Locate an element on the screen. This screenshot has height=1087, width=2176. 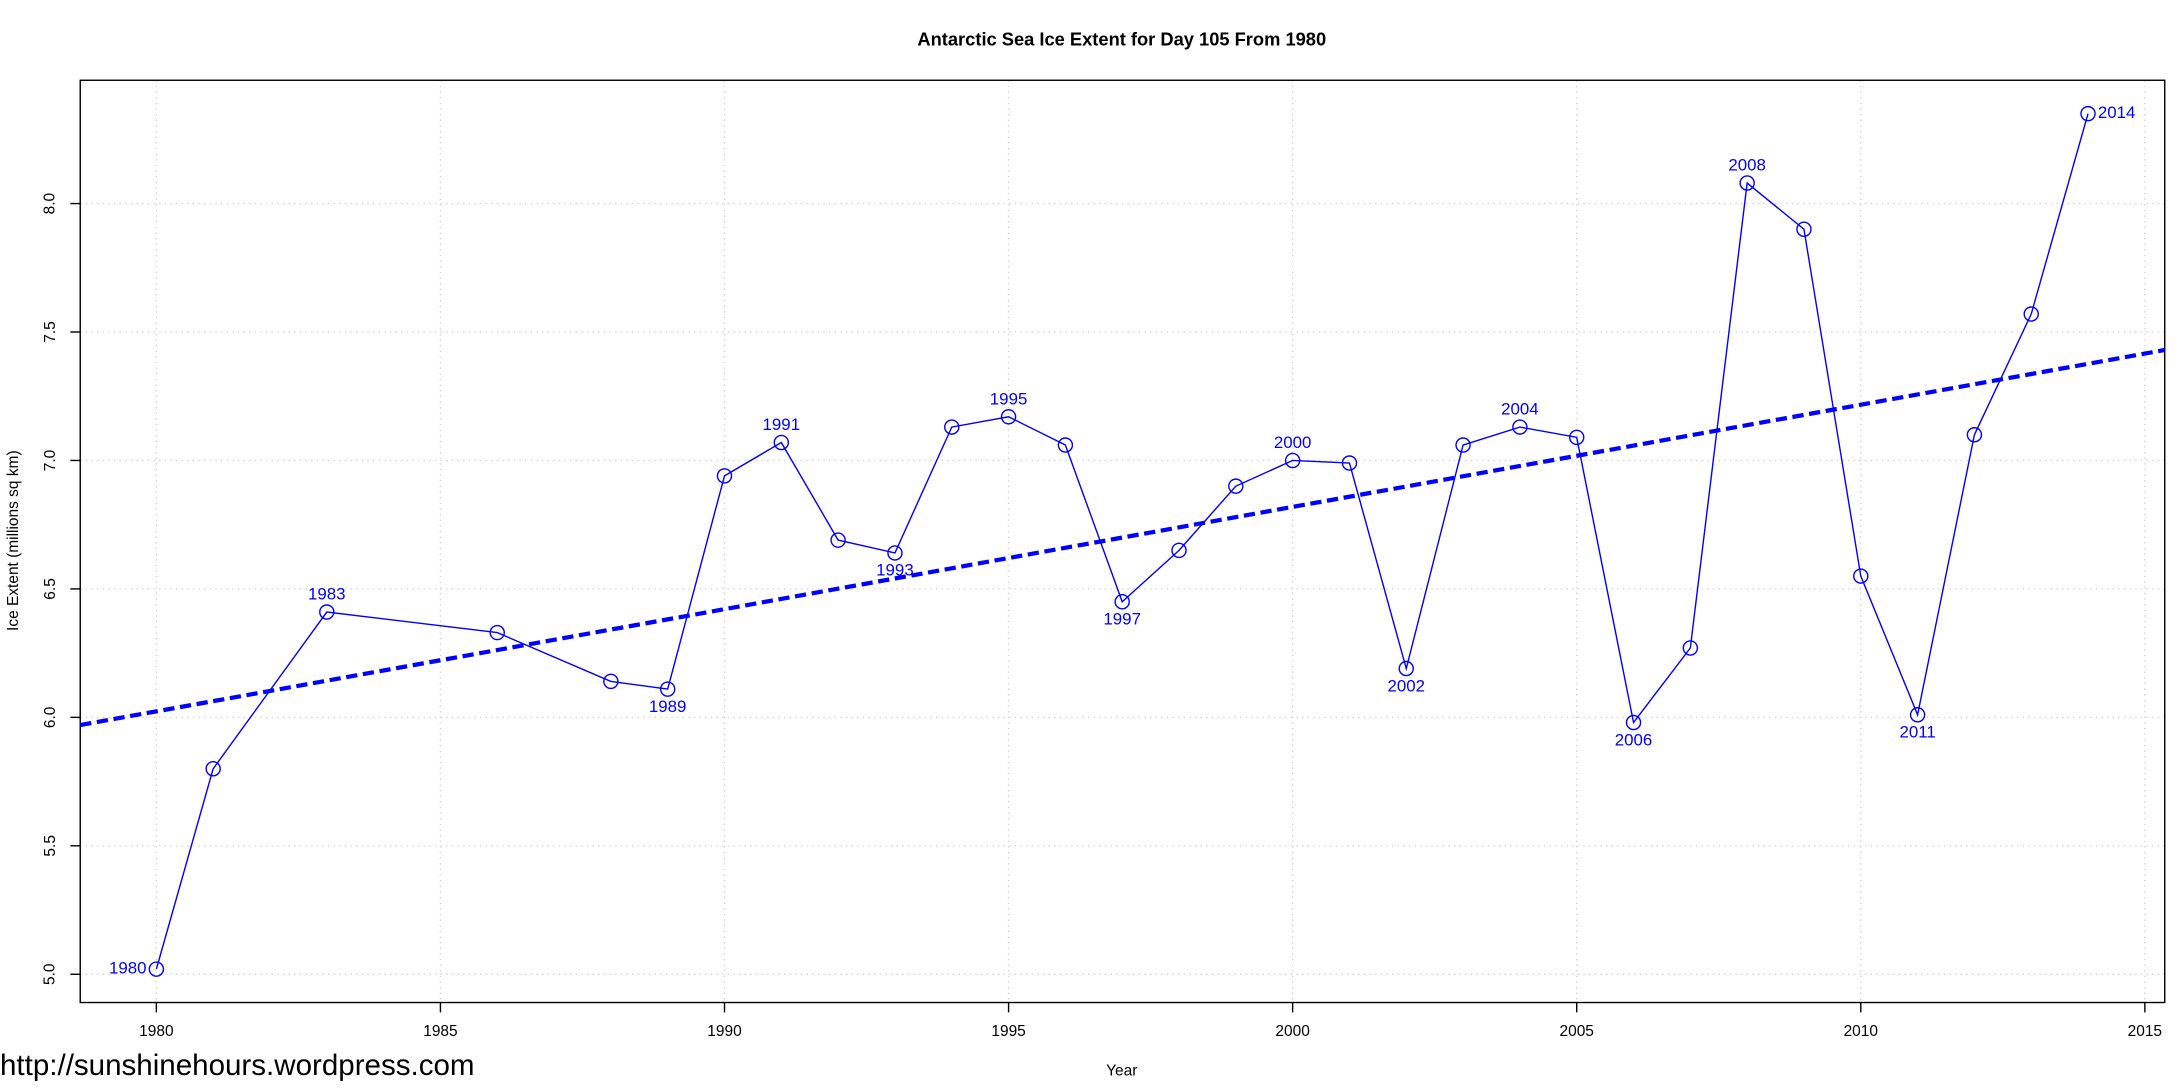
y-tick-label: 7.0 is located at coordinates (50, 461).